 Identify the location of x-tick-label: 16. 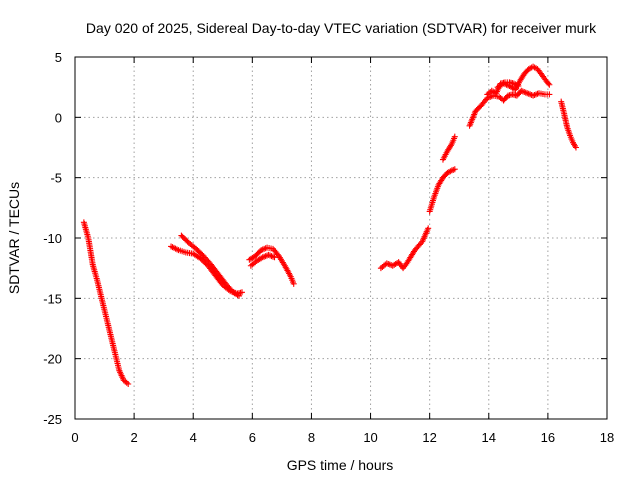
(548, 437).